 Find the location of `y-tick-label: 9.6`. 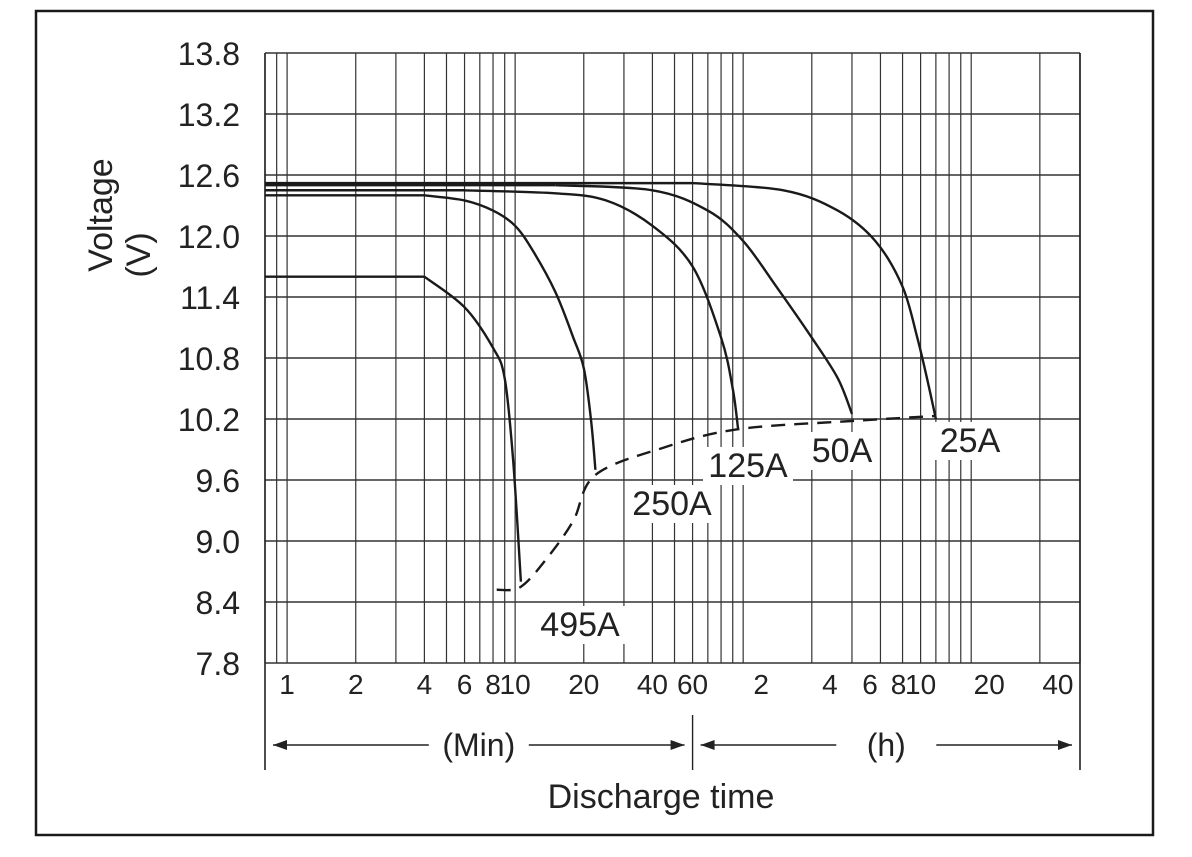

y-tick-label: 9.6 is located at coordinates (218, 481).